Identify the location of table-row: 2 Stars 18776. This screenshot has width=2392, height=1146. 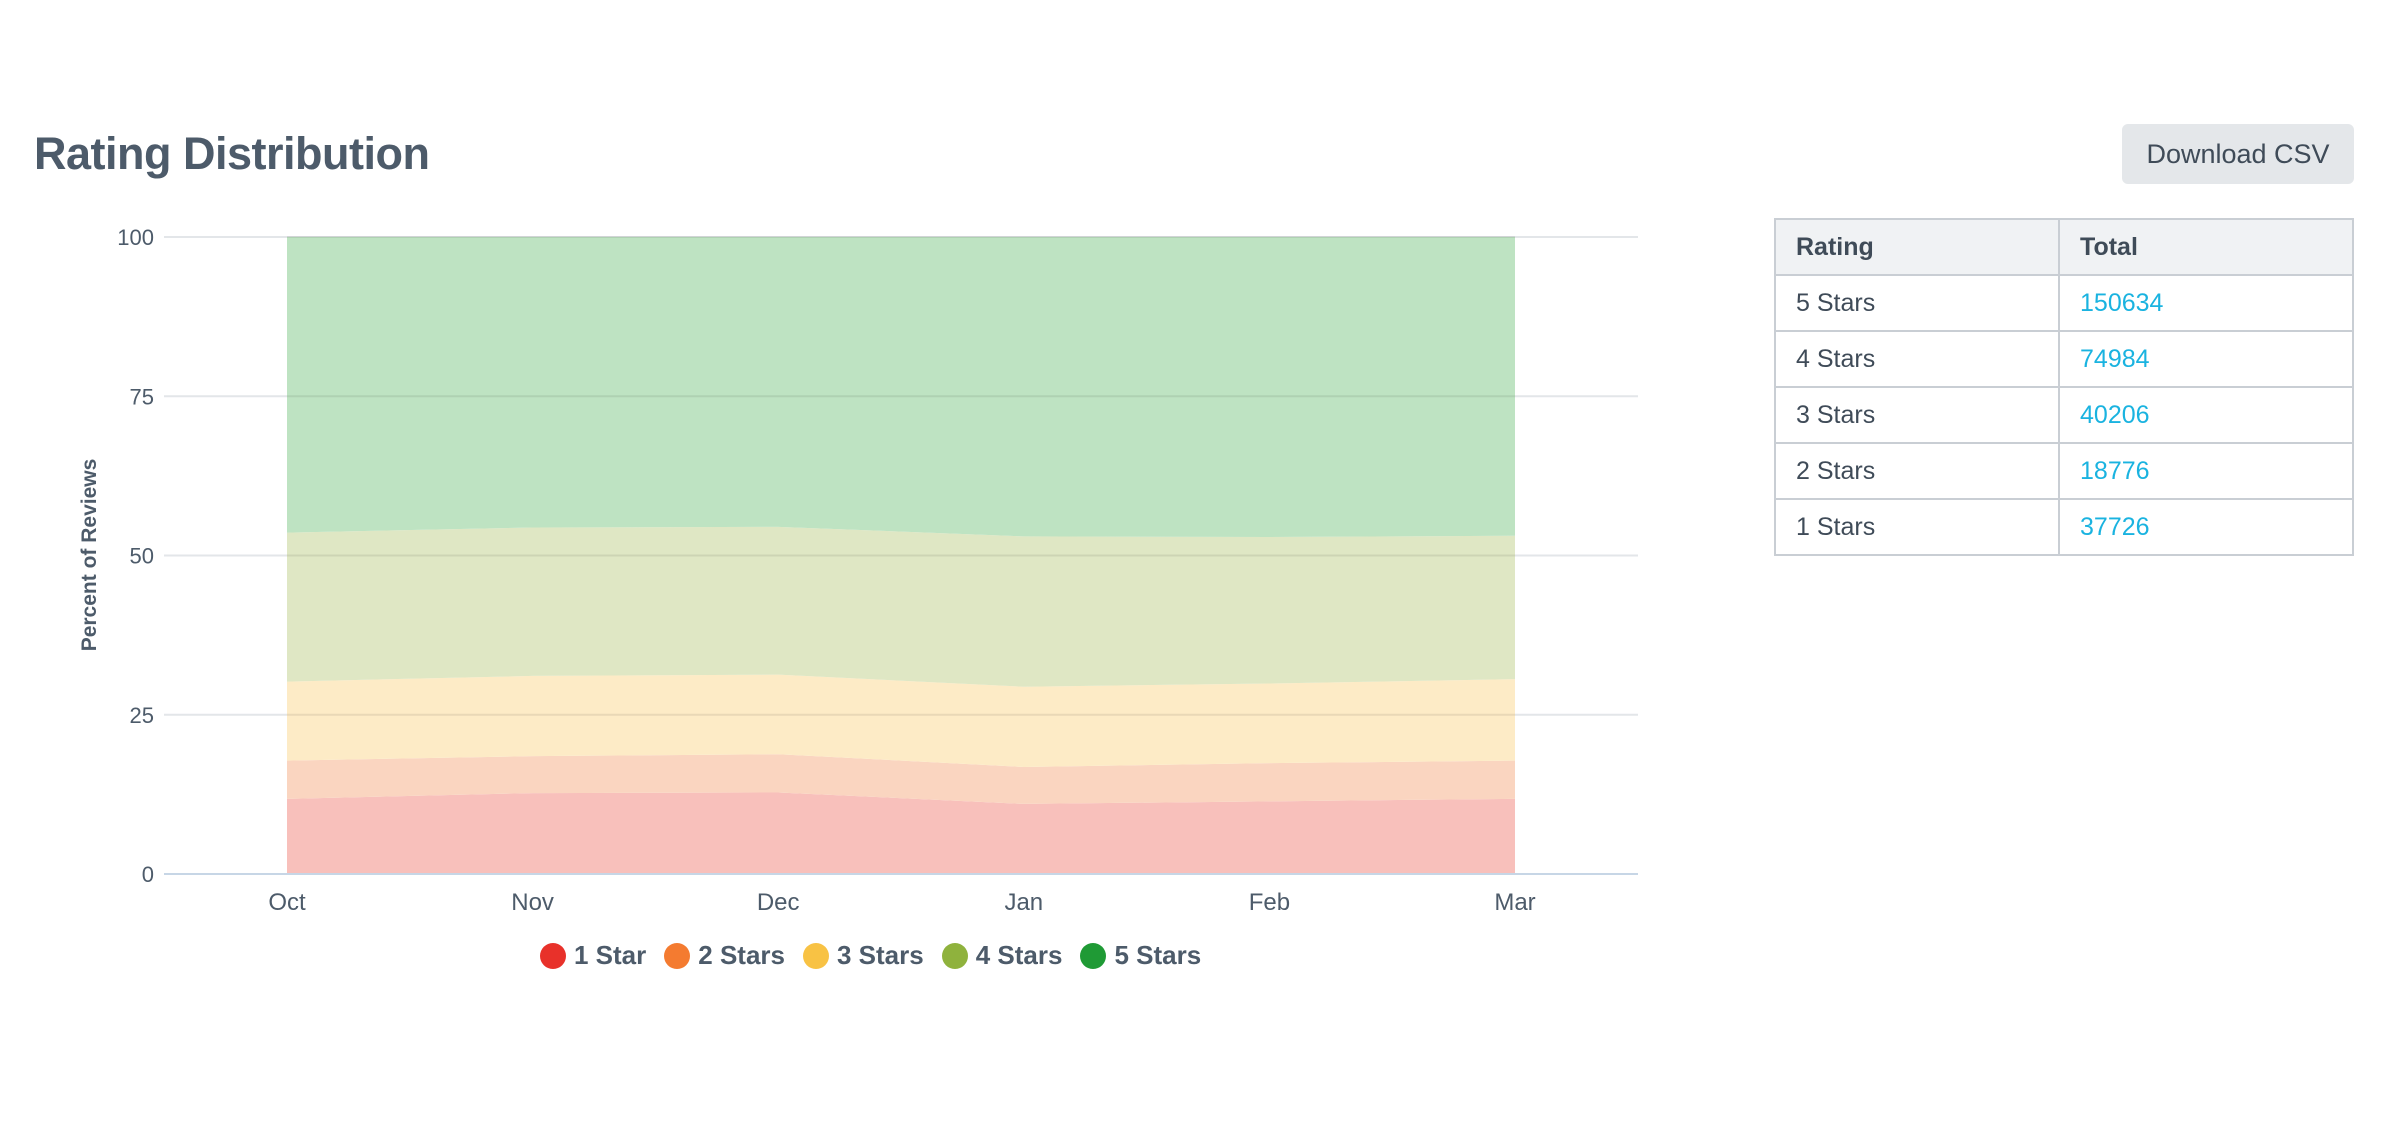
(2063, 471).